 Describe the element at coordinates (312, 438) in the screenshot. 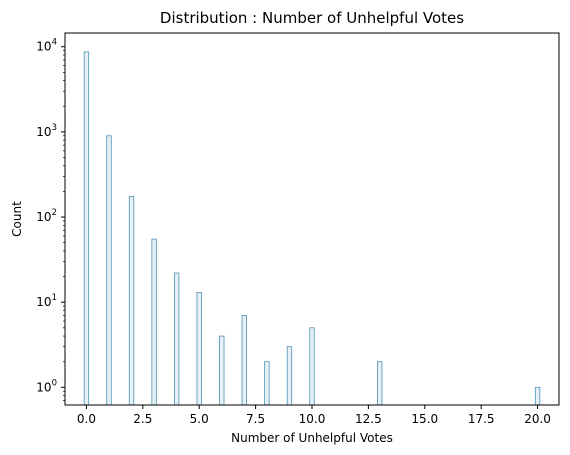

I see `x-axis-label: Number of Unhelpful Votes` at that location.